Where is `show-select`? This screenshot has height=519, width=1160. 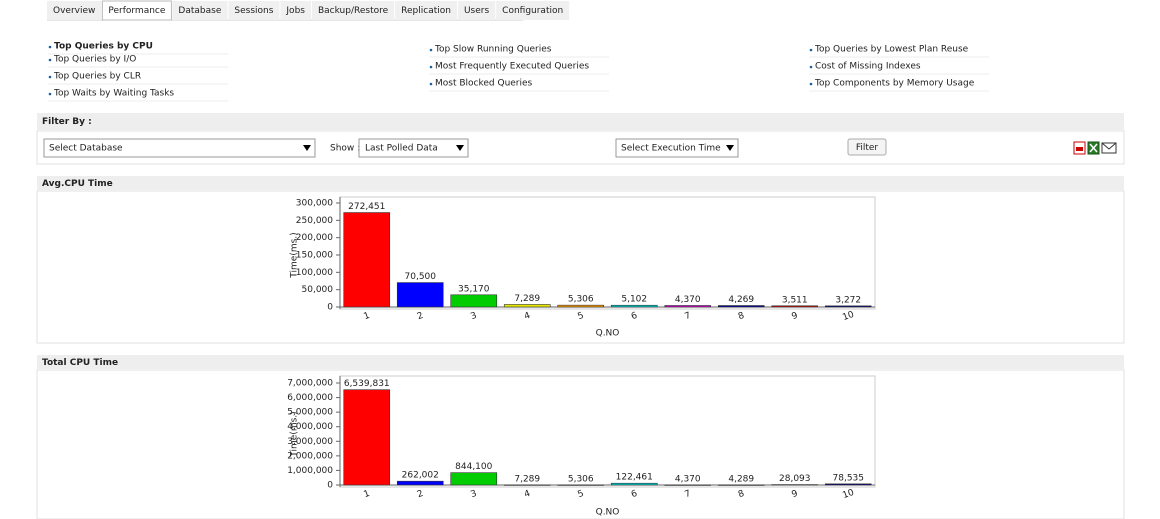 show-select is located at coordinates (413, 148).